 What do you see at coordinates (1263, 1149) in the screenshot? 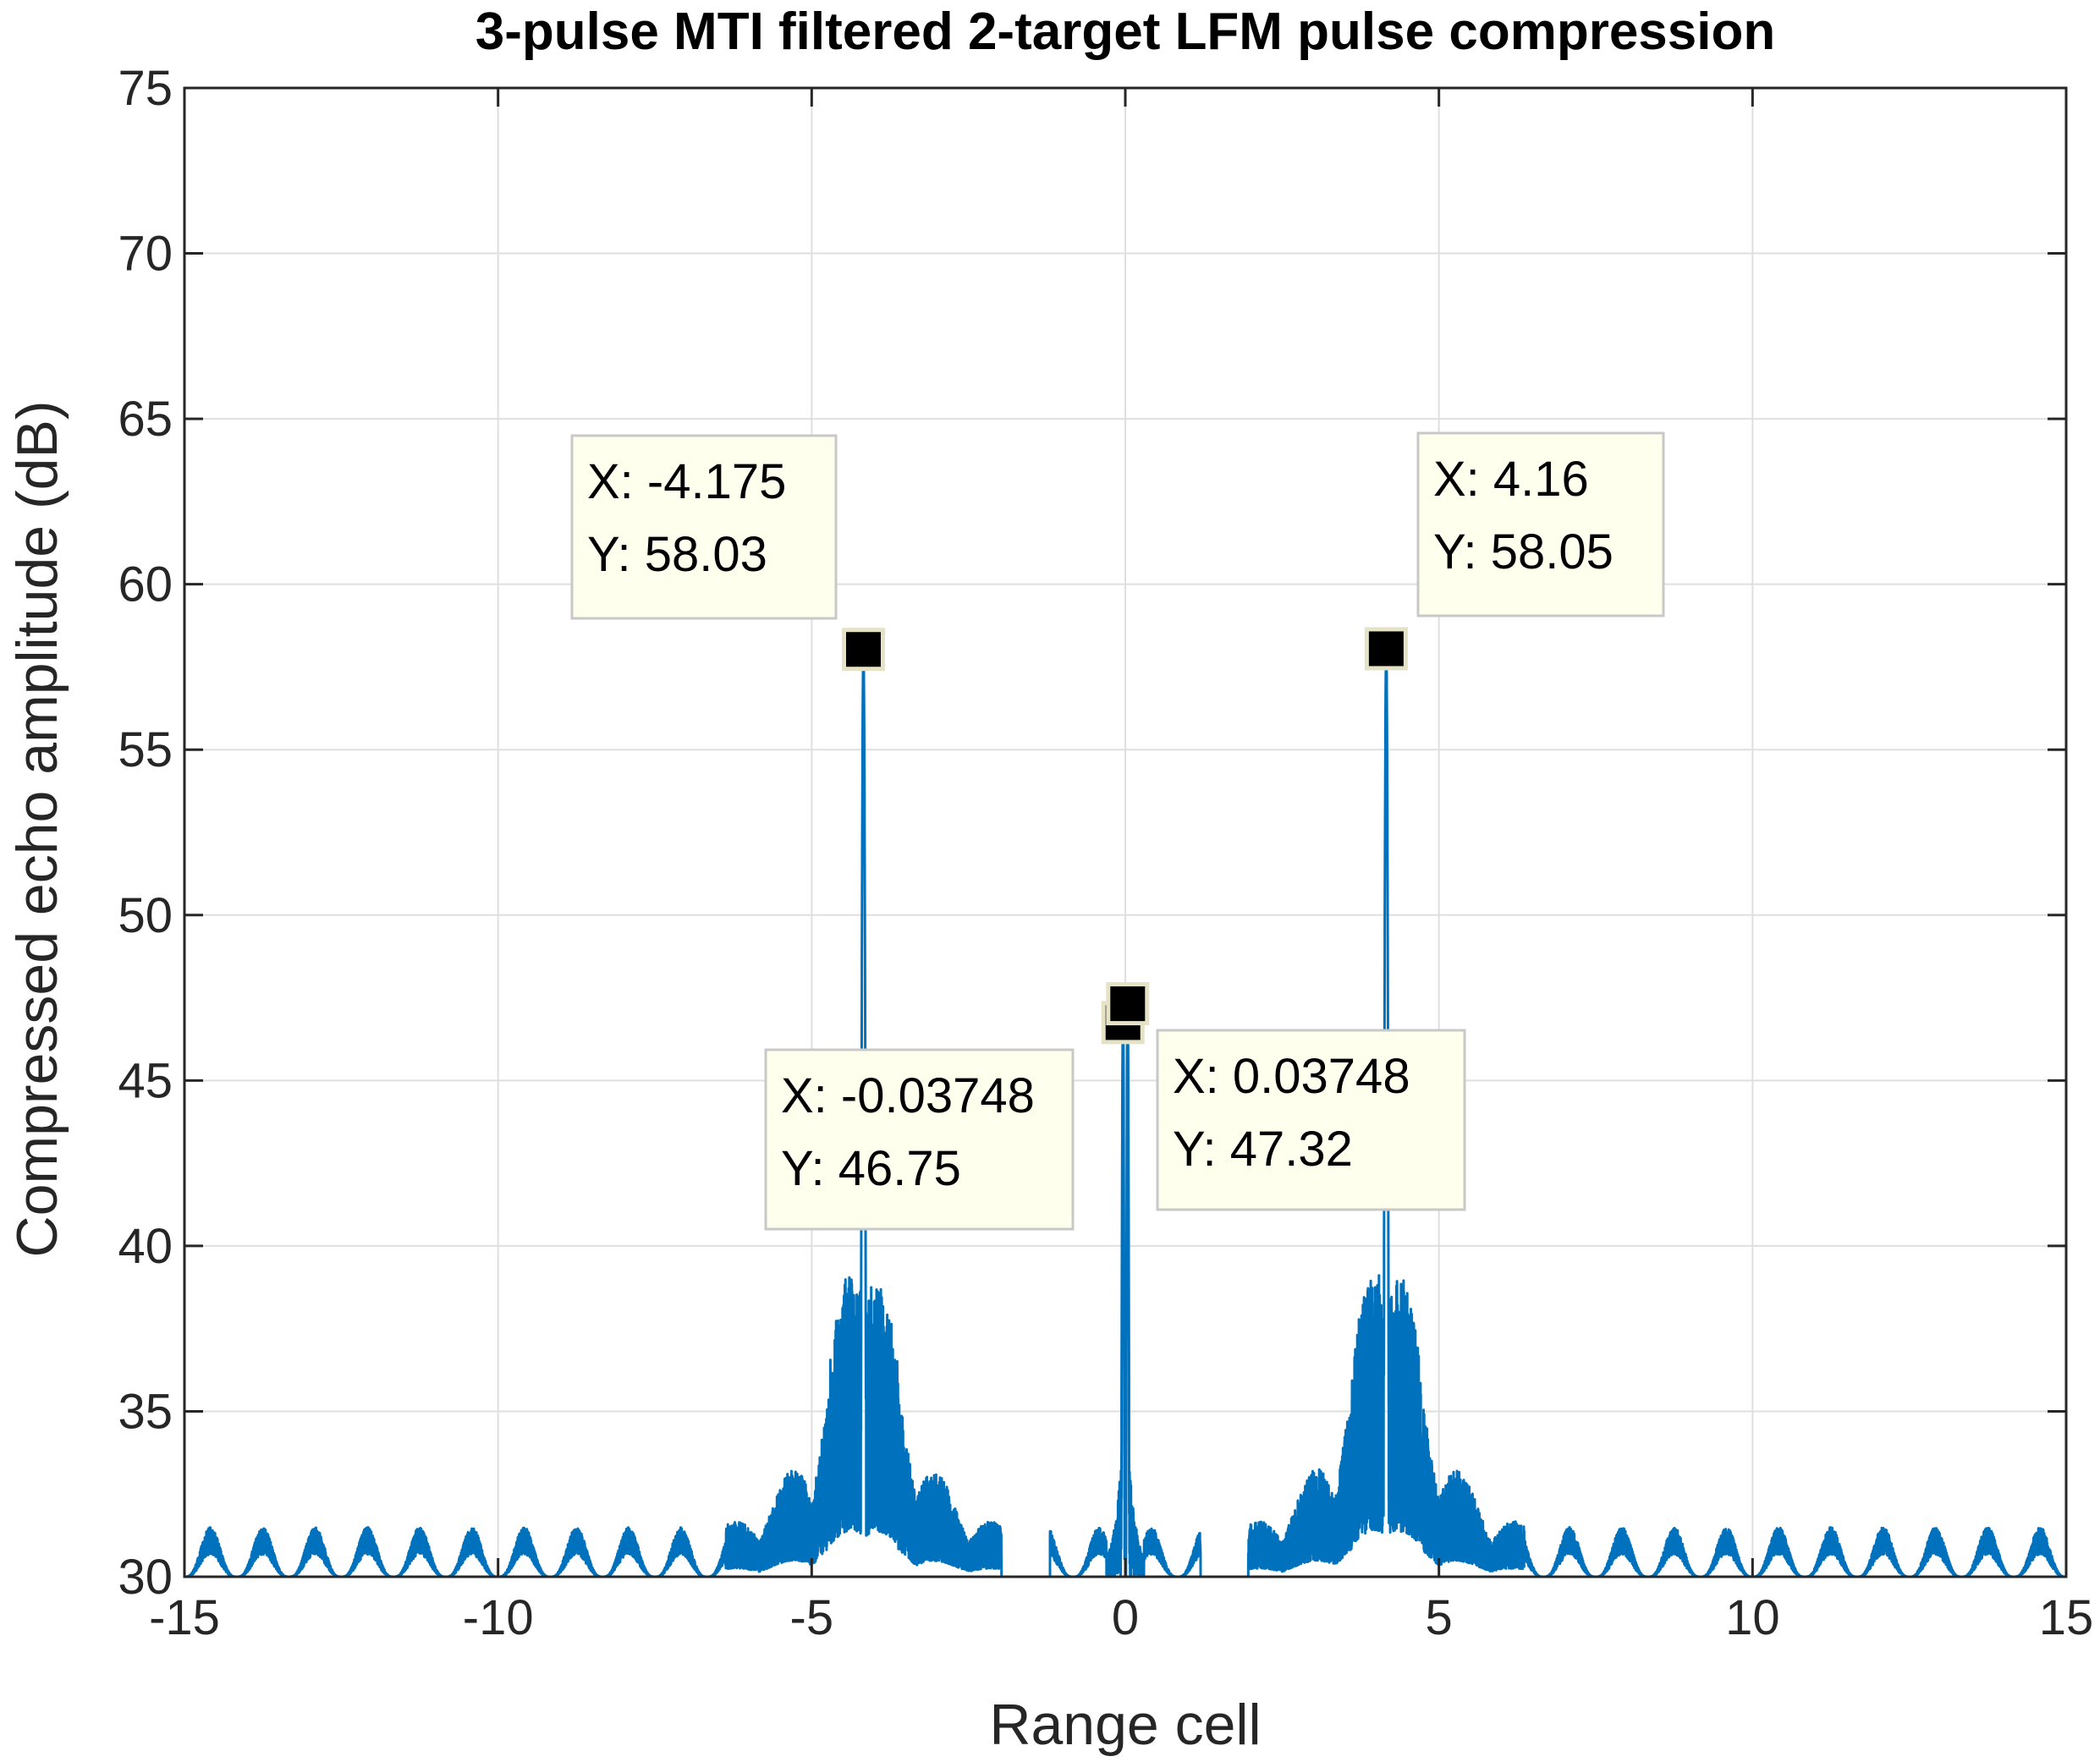
I see `datatip-y-label: Y: 47.32` at bounding box center [1263, 1149].